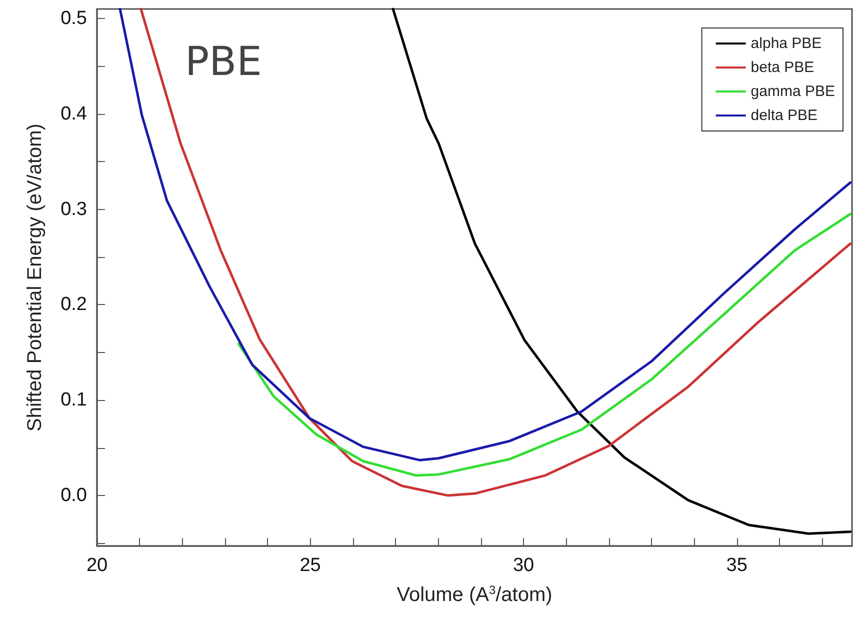 This screenshot has height=623, width=853. I want to click on y-tick-label: 0.3, so click(73, 209).